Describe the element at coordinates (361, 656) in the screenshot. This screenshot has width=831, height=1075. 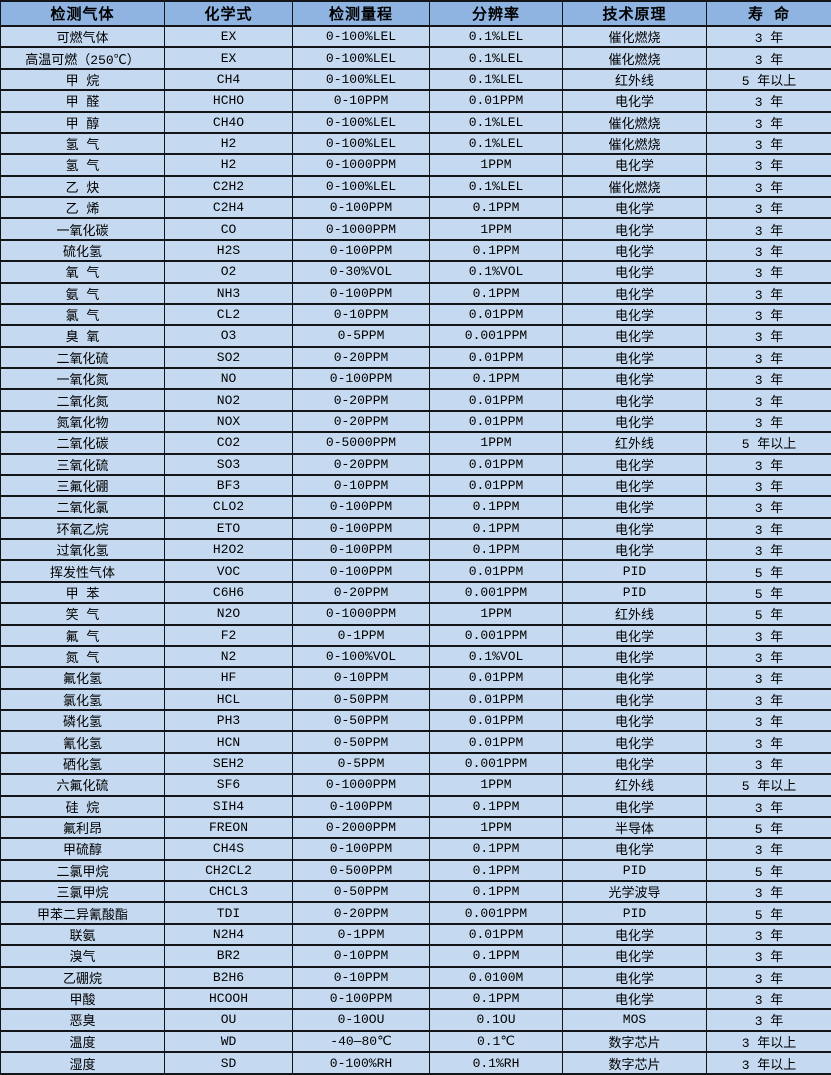
I see `cell-range: 0-100%VOL` at that location.